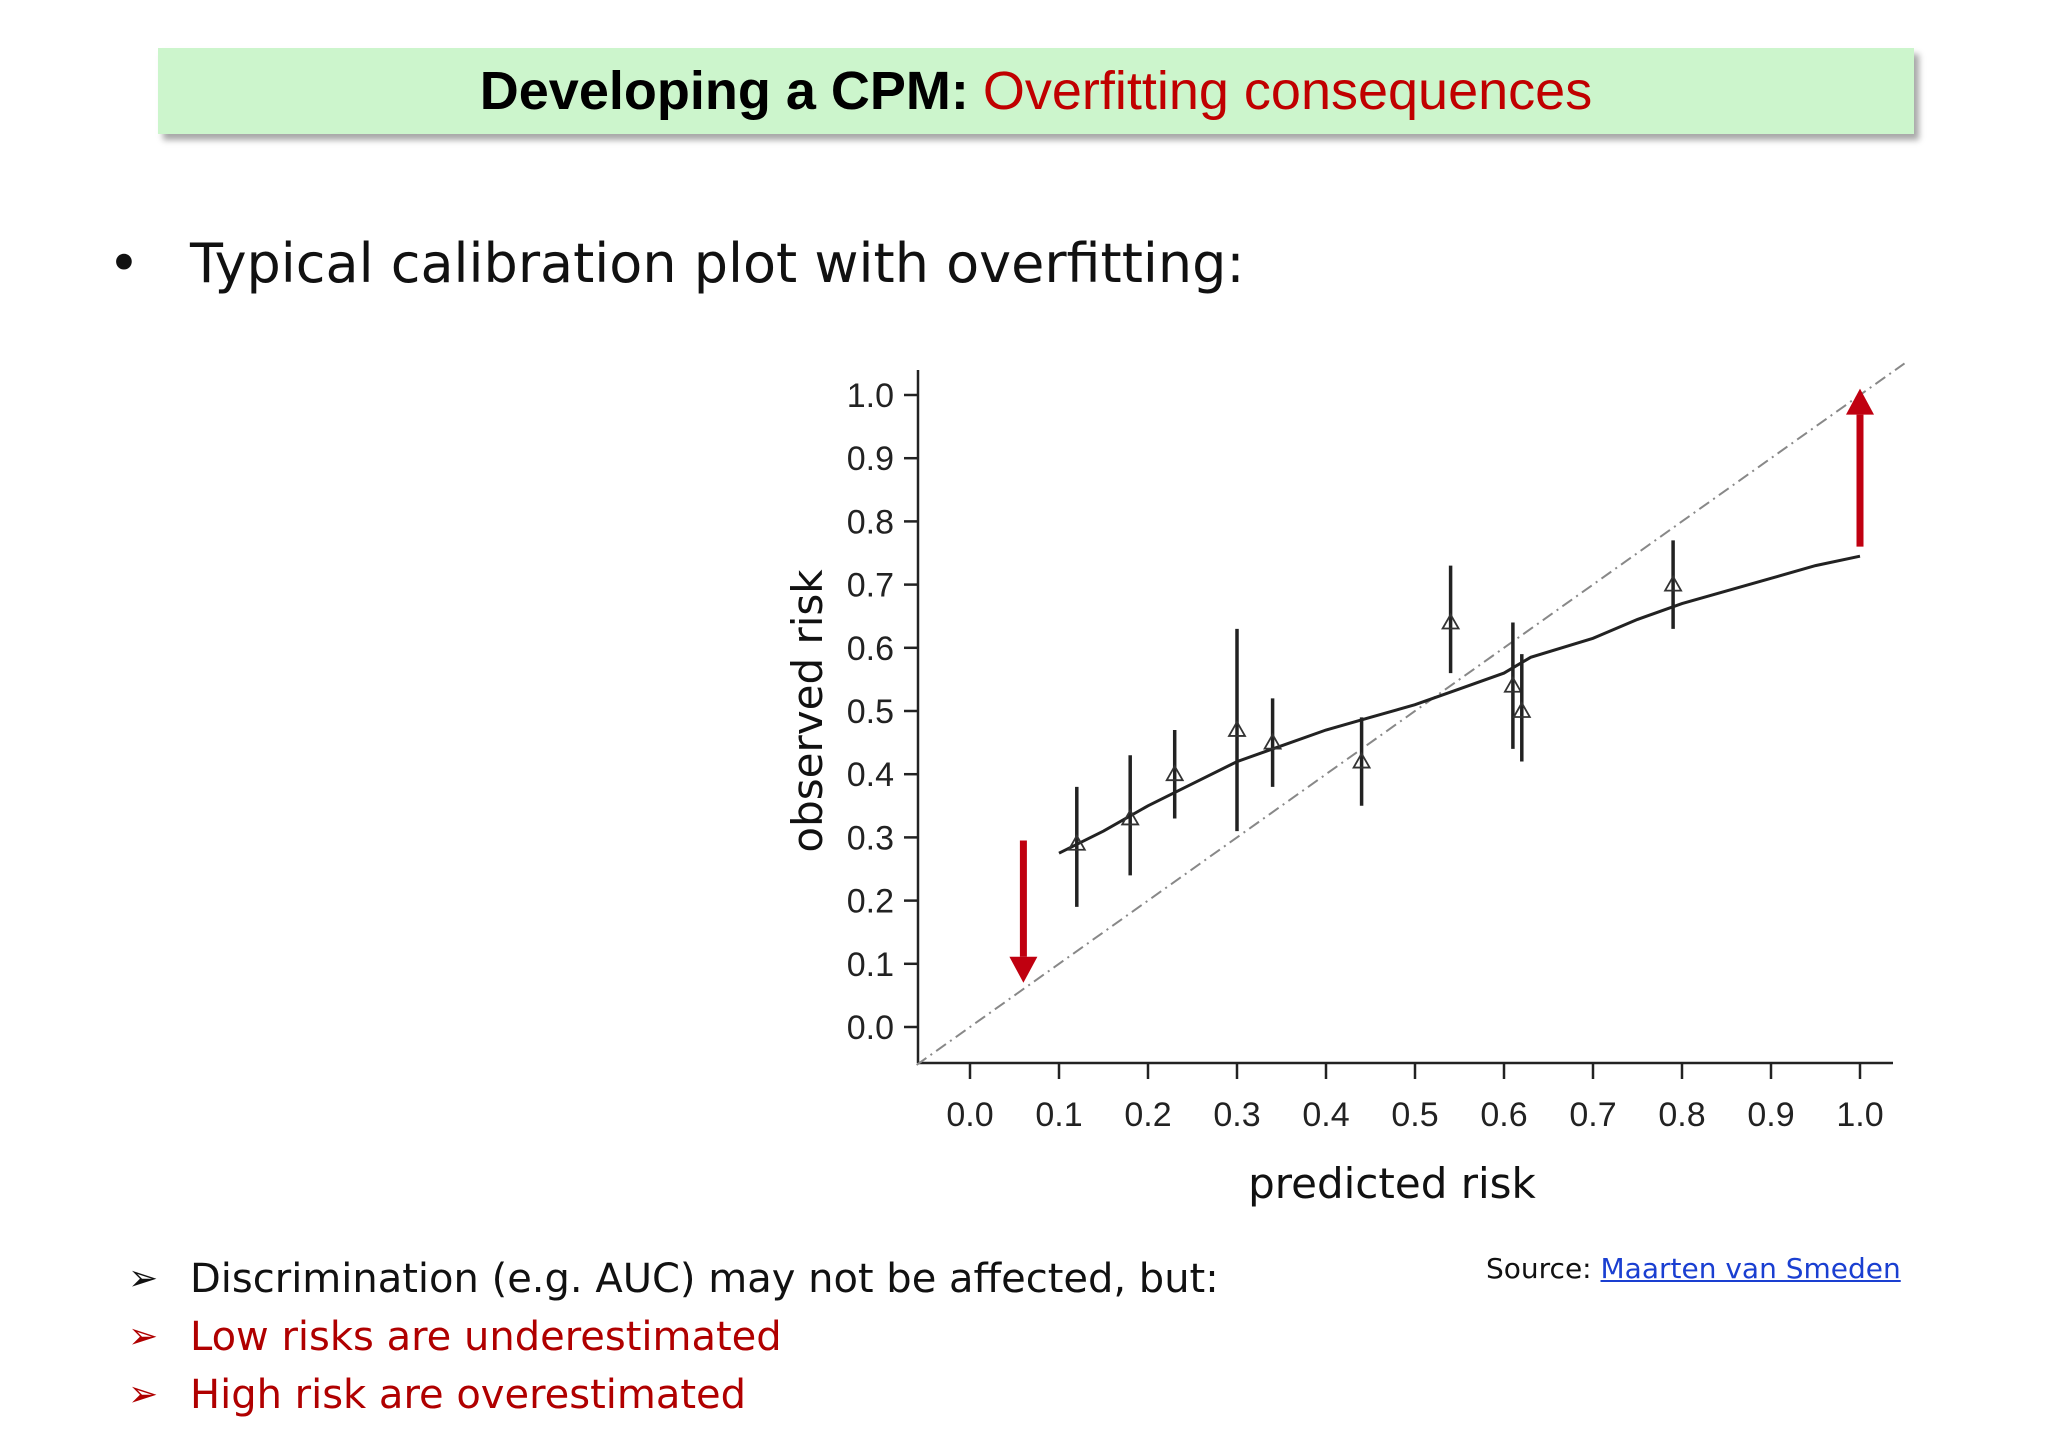 The width and height of the screenshot is (2048, 1447). I want to click on calibration-curve, so click(1459, 704).